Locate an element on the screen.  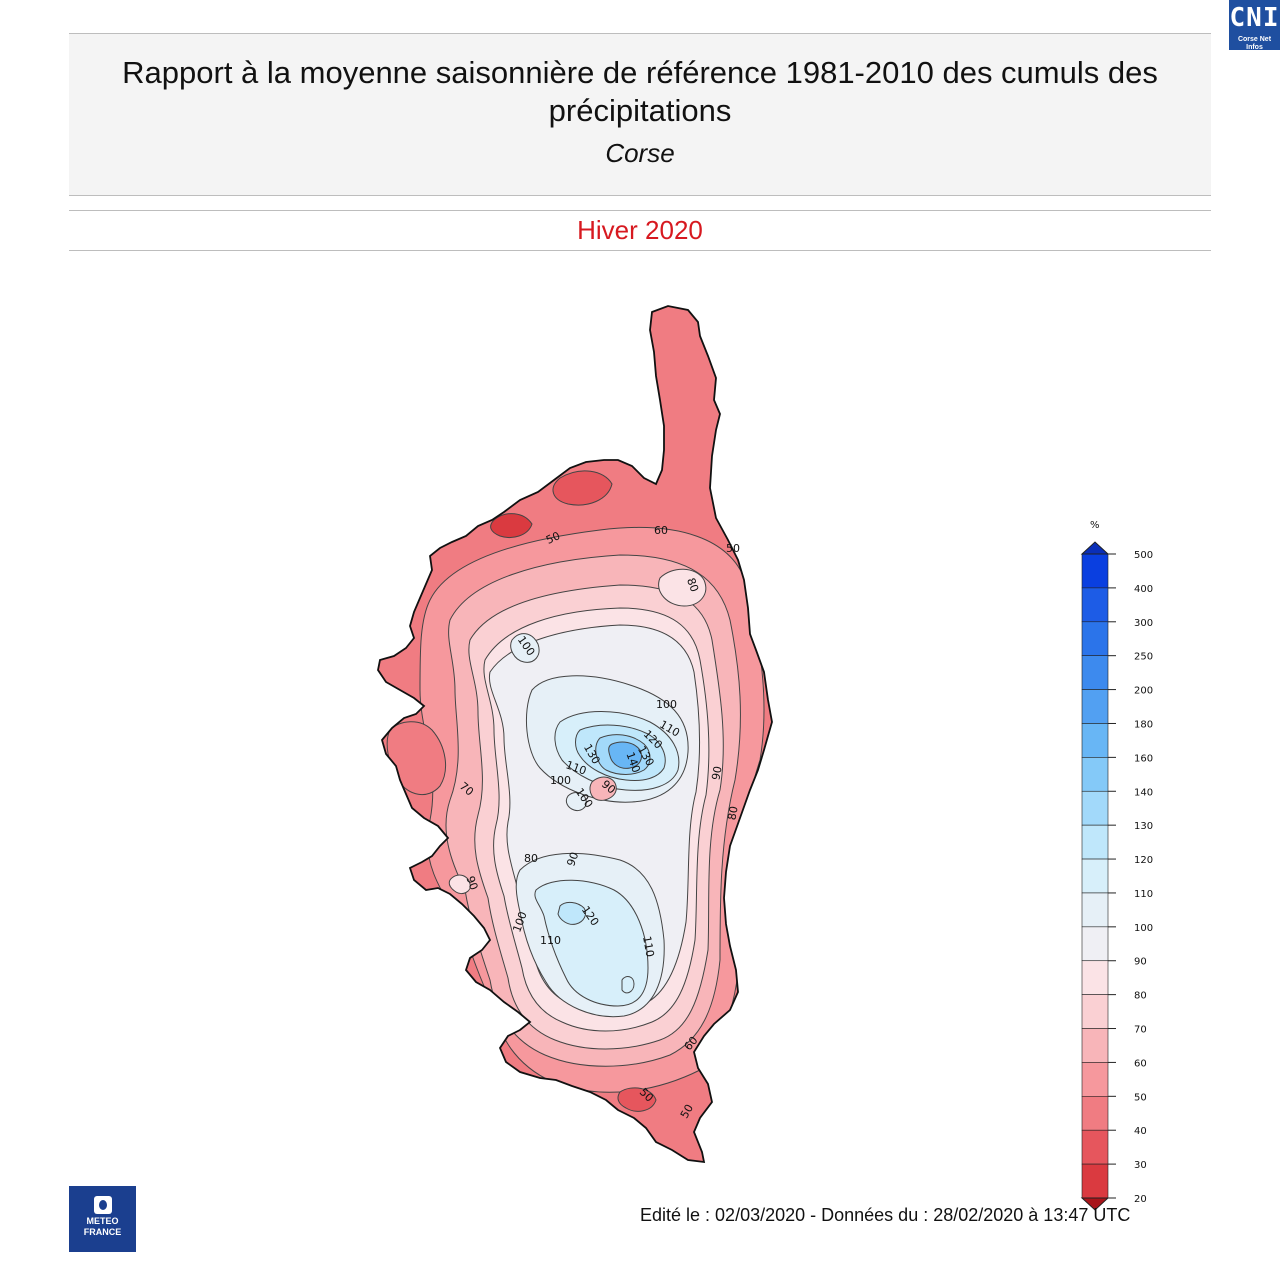
legend-unit: % is located at coordinates (1095, 525).